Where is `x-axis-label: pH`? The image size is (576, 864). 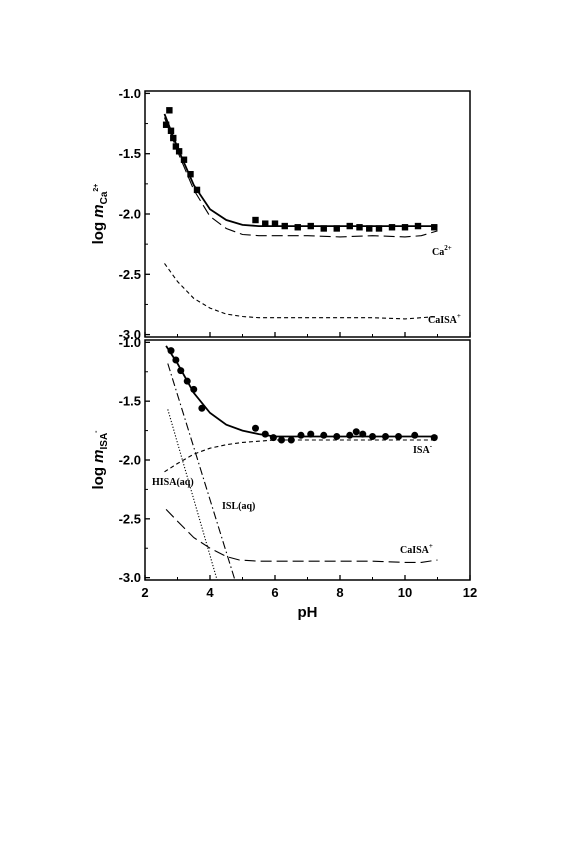
x-axis-label: pH is located at coordinates (308, 612).